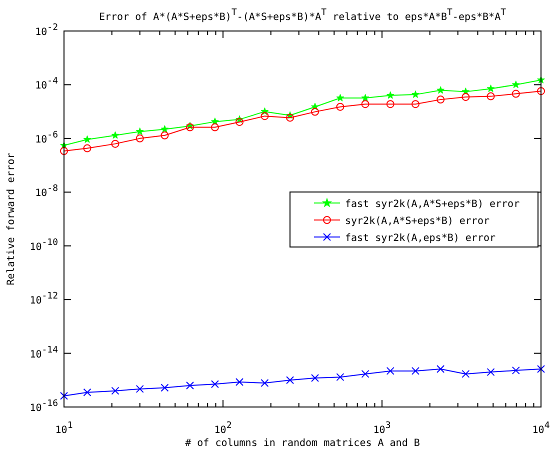 This screenshot has width=551, height=452. Describe the element at coordinates (541, 428) in the screenshot. I see `x-tick-label: 10$^{4}$` at that location.